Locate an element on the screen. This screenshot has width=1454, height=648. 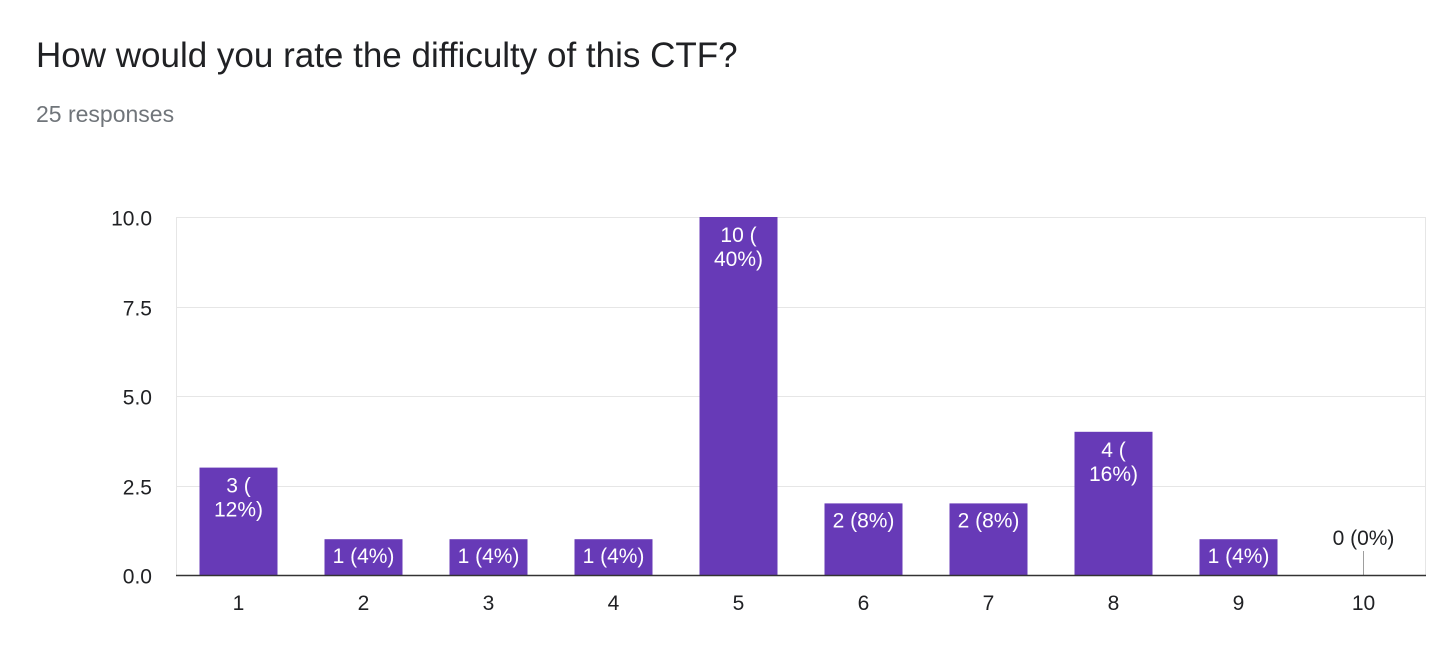
y-tick-label: 0.0 is located at coordinates (137, 577).